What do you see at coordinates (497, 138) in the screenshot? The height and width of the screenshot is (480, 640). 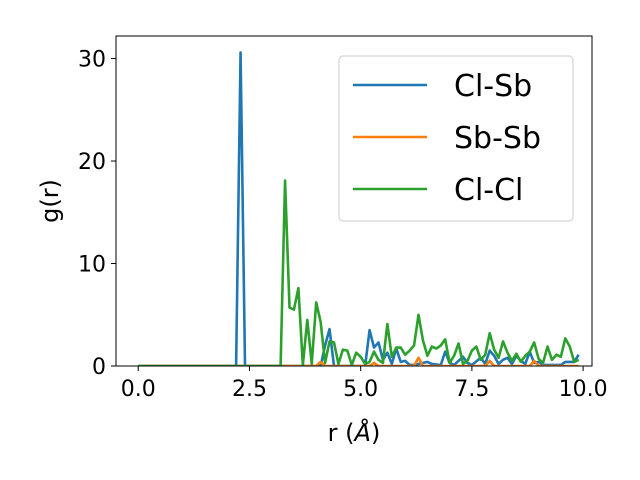 I see `legend-label: Sb-Sb` at bounding box center [497, 138].